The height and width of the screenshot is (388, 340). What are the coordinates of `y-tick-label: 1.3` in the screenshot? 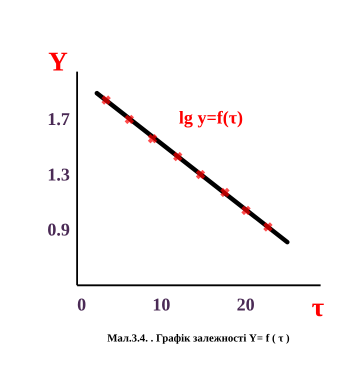 It's located at (58, 174).